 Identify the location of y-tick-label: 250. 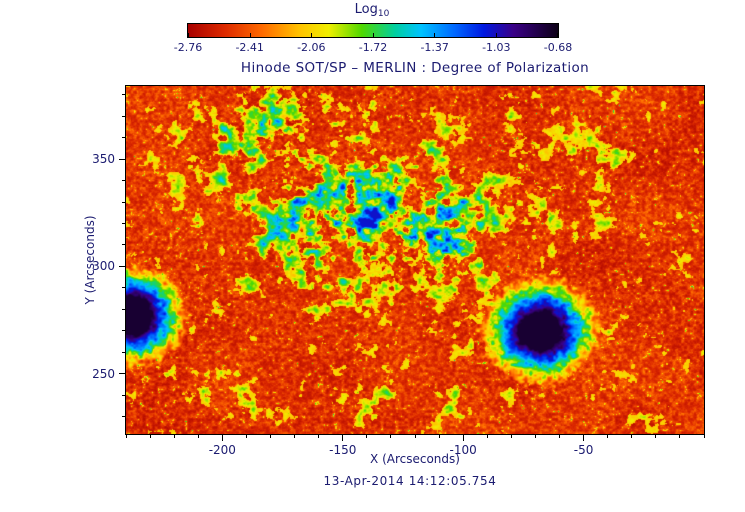
(103, 373).